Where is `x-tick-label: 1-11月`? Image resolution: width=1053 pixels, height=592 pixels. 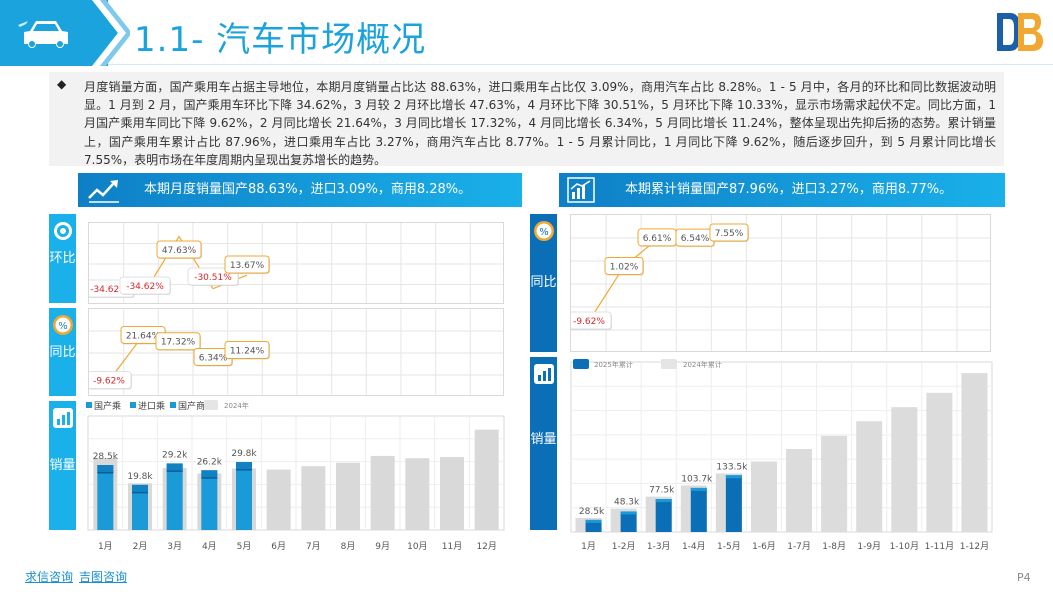
x-tick-label: 1-11月 is located at coordinates (939, 546).